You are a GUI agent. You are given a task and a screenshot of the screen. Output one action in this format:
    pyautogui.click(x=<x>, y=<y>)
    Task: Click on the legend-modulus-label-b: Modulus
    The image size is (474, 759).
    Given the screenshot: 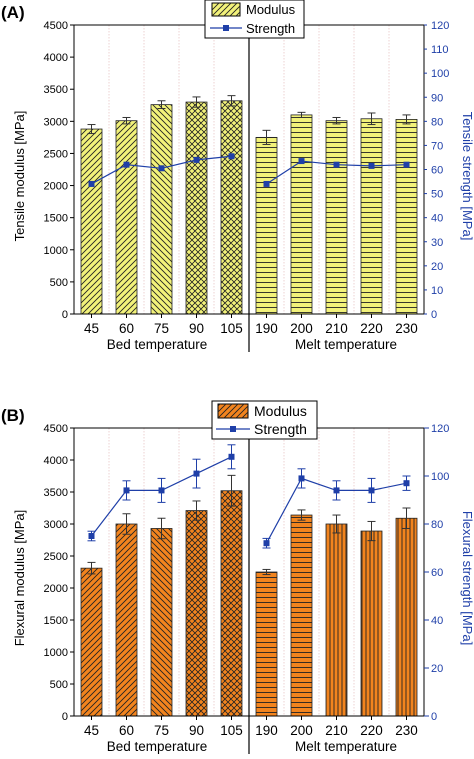 What is the action you would take?
    pyautogui.click(x=280, y=411)
    